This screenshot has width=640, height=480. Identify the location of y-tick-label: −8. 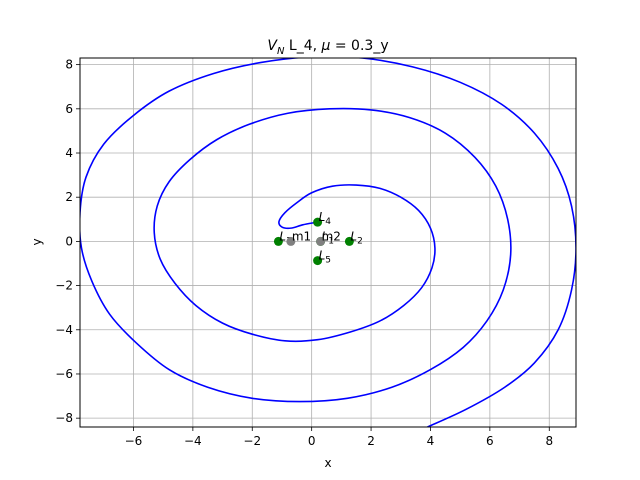
(64, 418).